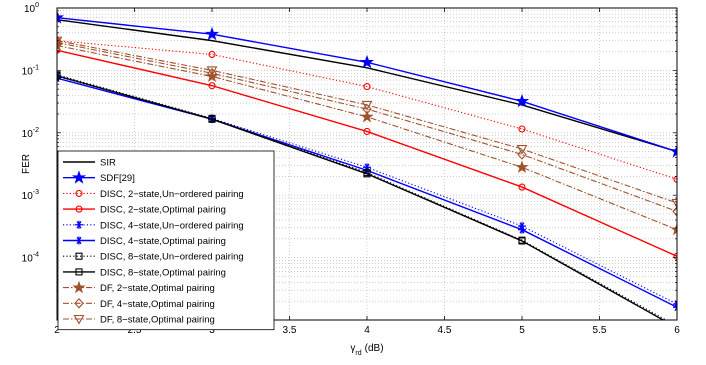 The image size is (706, 365). Describe the element at coordinates (172, 194) in the screenshot. I see `legend-label: DISC, 2−state,Un−ordered pairing` at that location.